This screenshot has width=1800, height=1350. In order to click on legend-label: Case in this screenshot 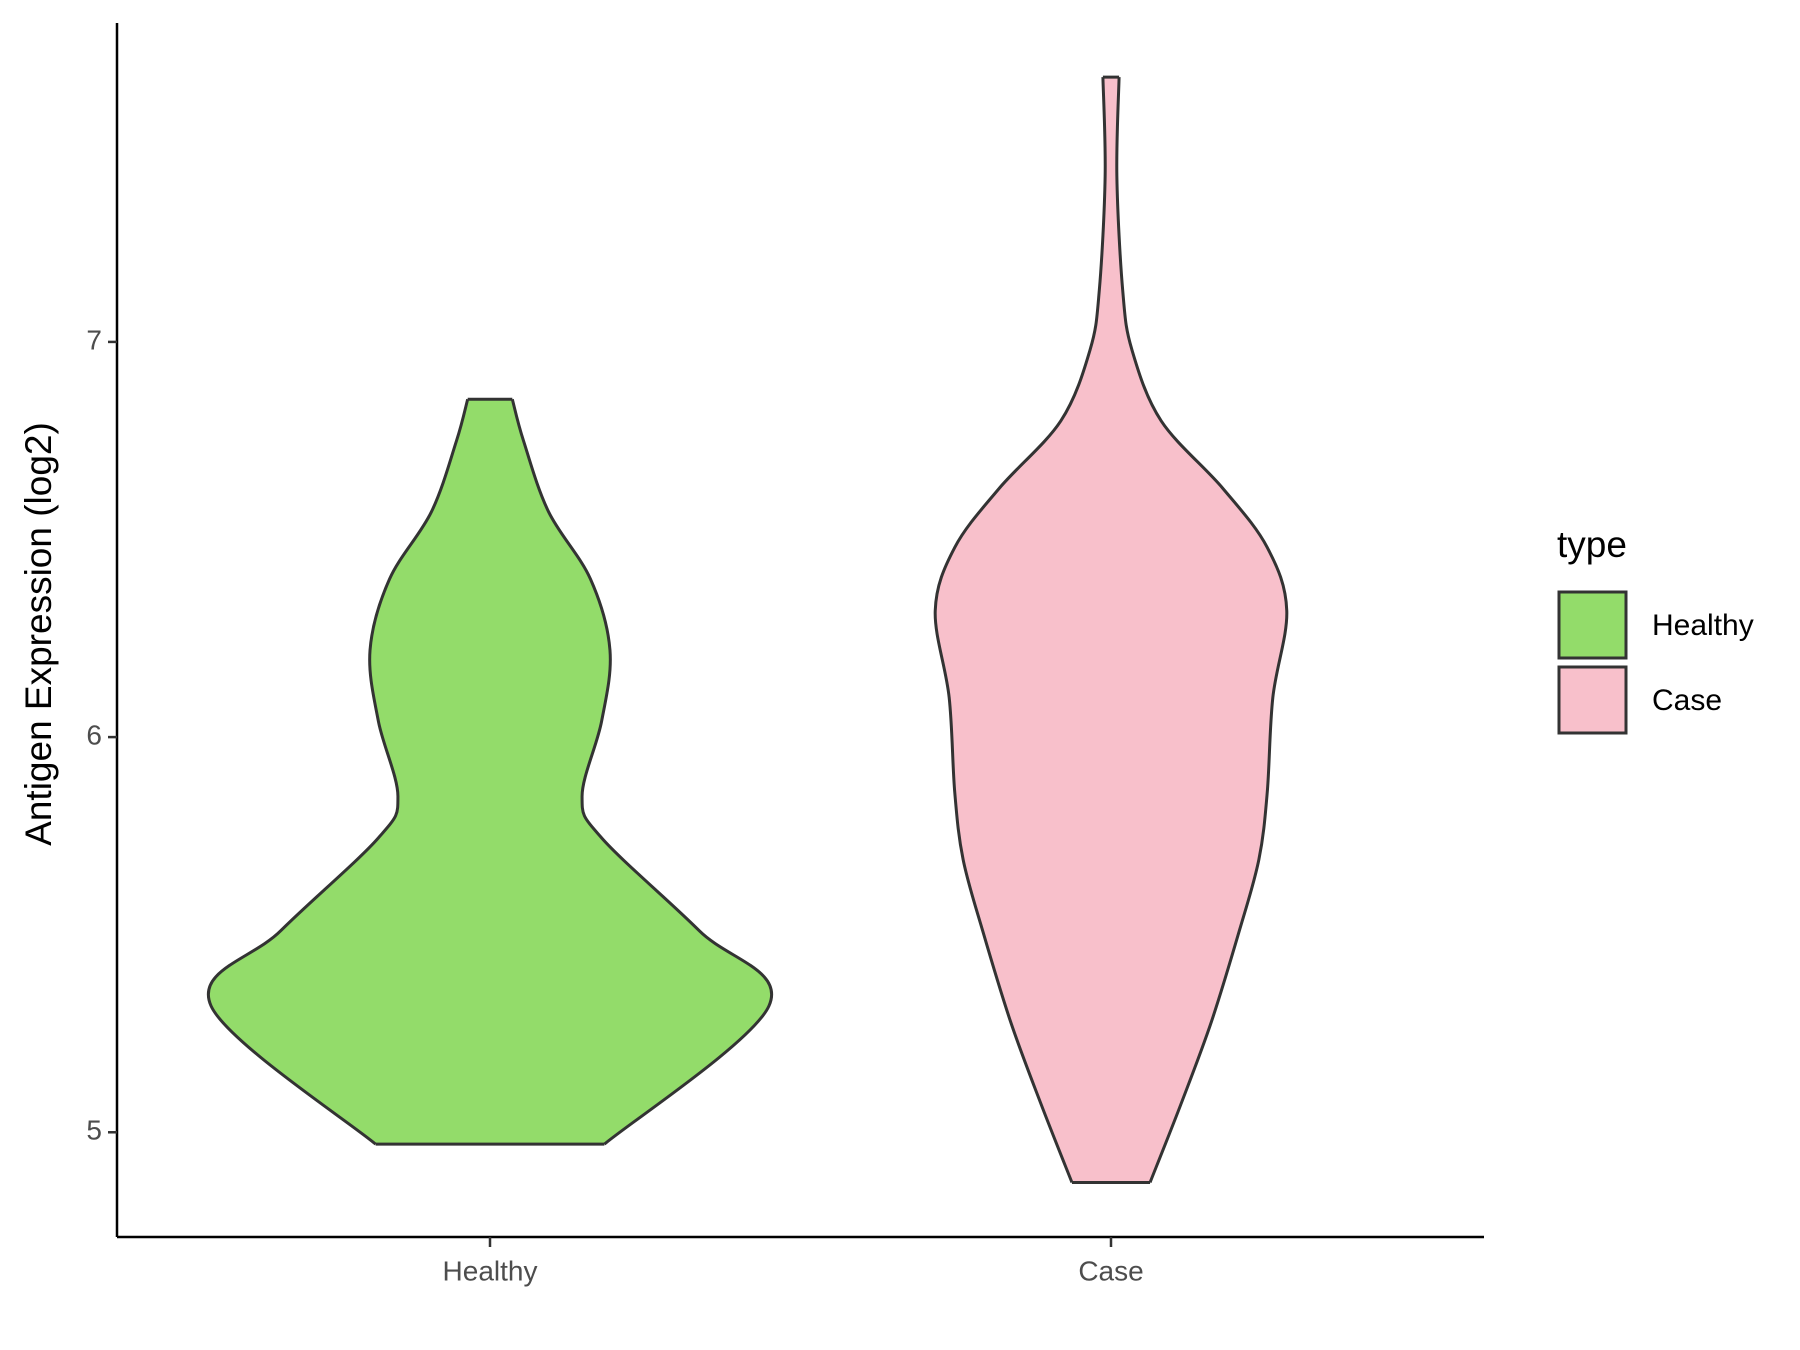, I will do `click(1687, 700)`.